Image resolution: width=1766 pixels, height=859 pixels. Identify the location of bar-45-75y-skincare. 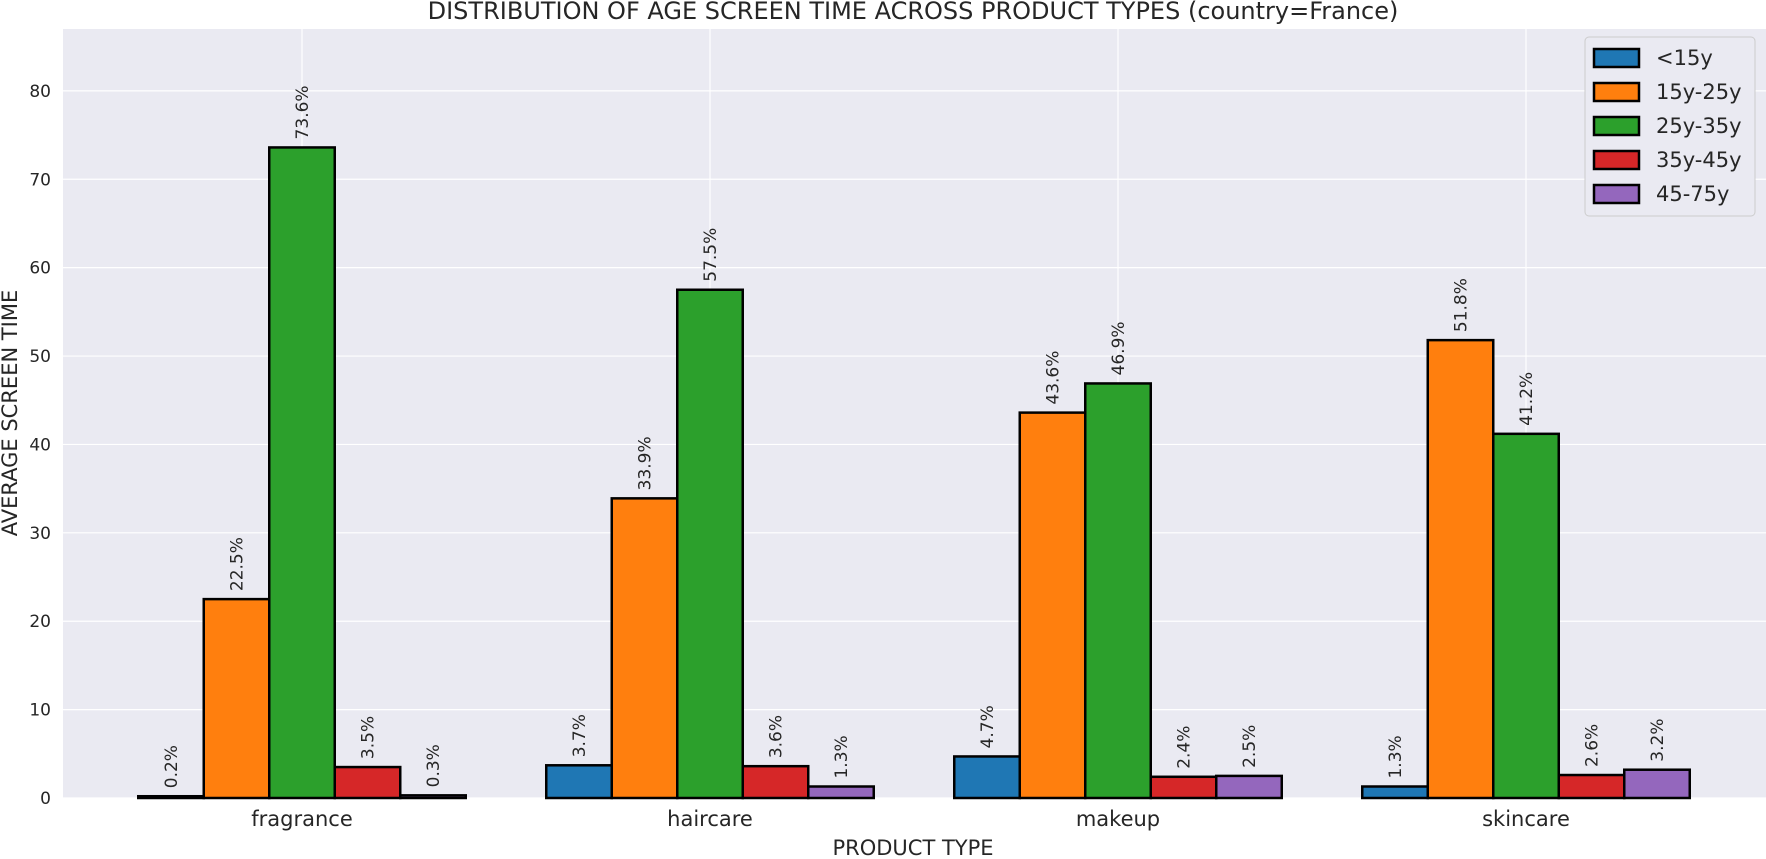
(1657, 784).